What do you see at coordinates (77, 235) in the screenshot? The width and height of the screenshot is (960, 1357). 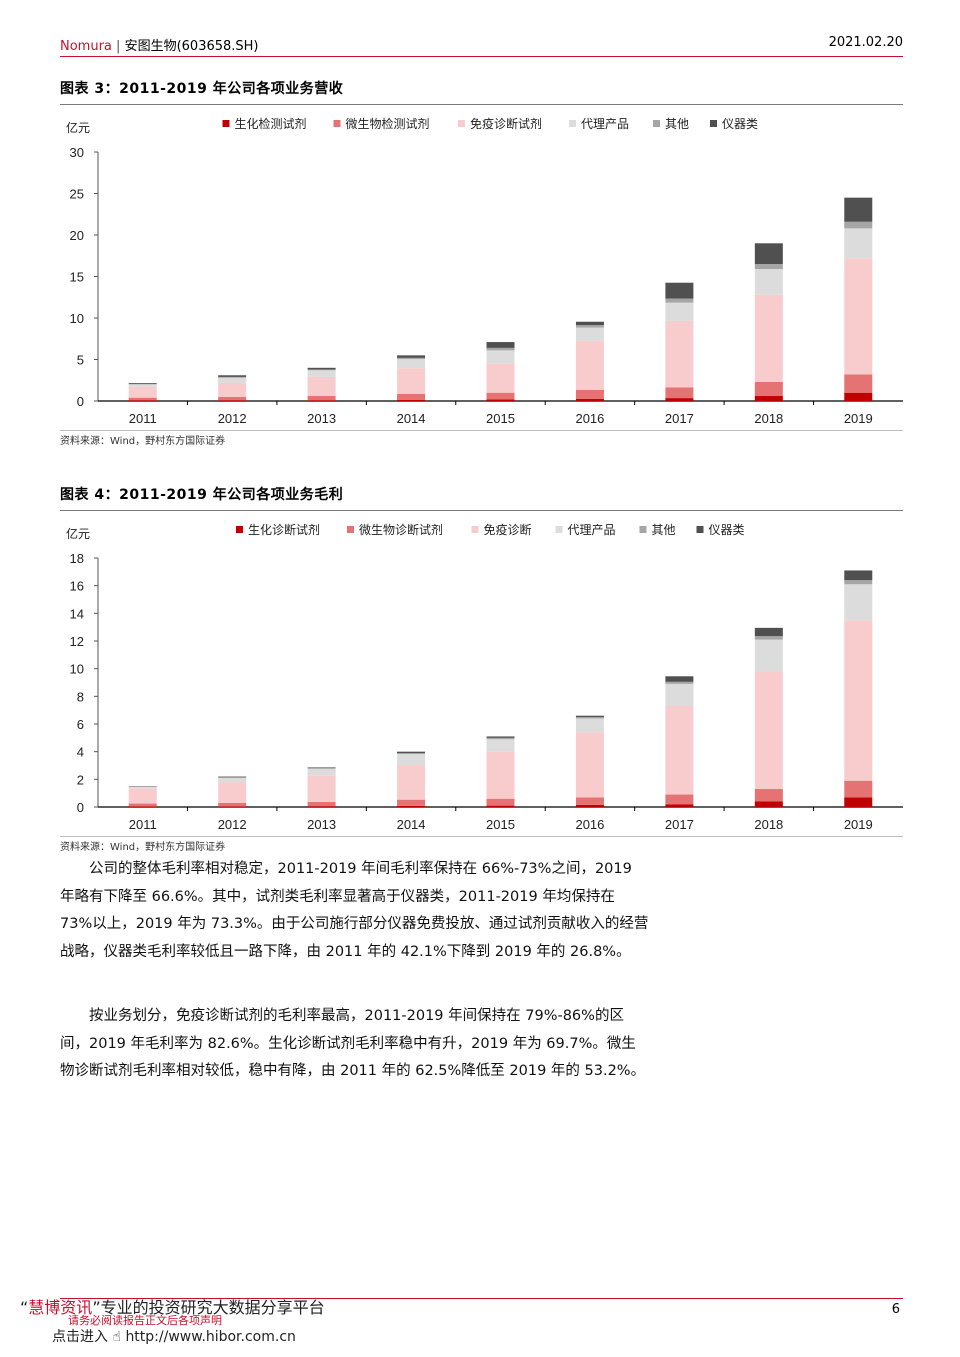 I see `y-tick-label-4: 20` at bounding box center [77, 235].